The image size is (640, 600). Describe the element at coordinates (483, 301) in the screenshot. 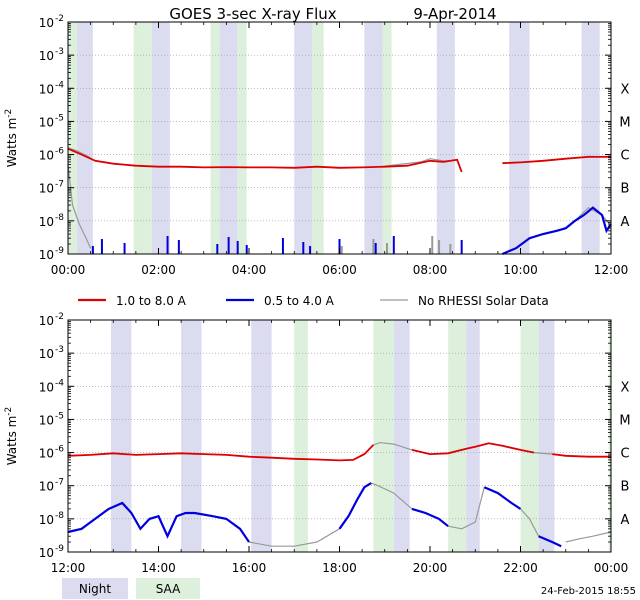

I see `legend-label: No RHESSI Solar Data` at that location.